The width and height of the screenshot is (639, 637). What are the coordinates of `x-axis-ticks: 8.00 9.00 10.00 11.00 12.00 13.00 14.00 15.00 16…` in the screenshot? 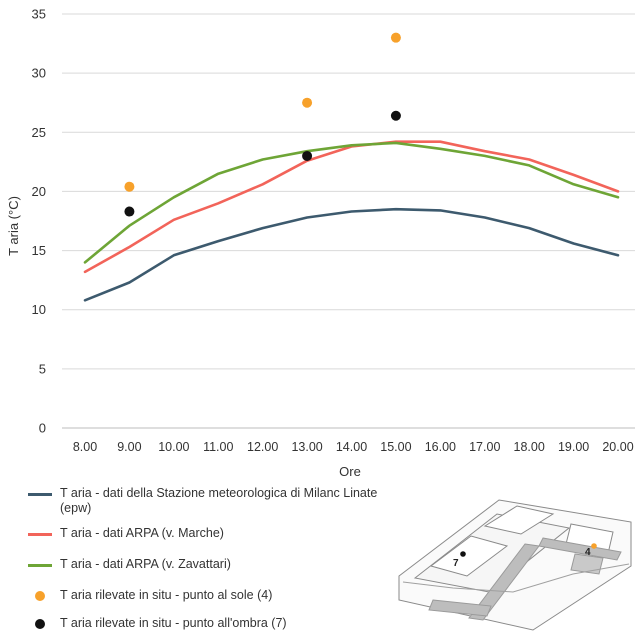 It's located at (353, 447).